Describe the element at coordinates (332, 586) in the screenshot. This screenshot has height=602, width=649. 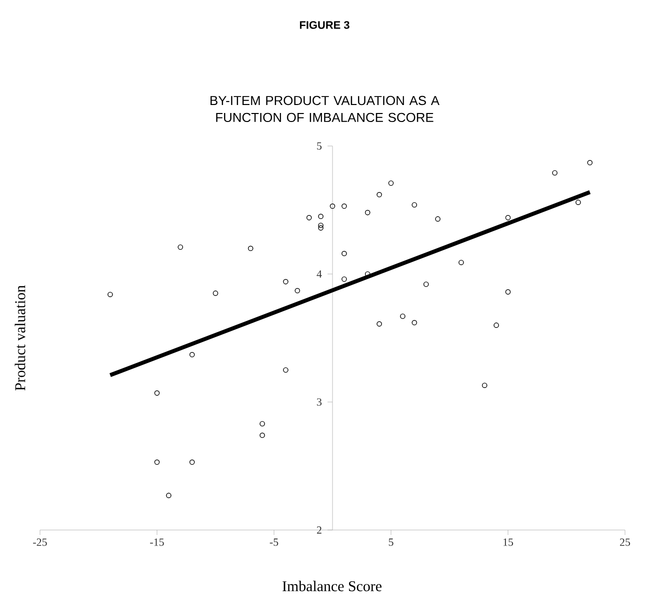
I see `x-axis-title: Imbalance Score` at that location.